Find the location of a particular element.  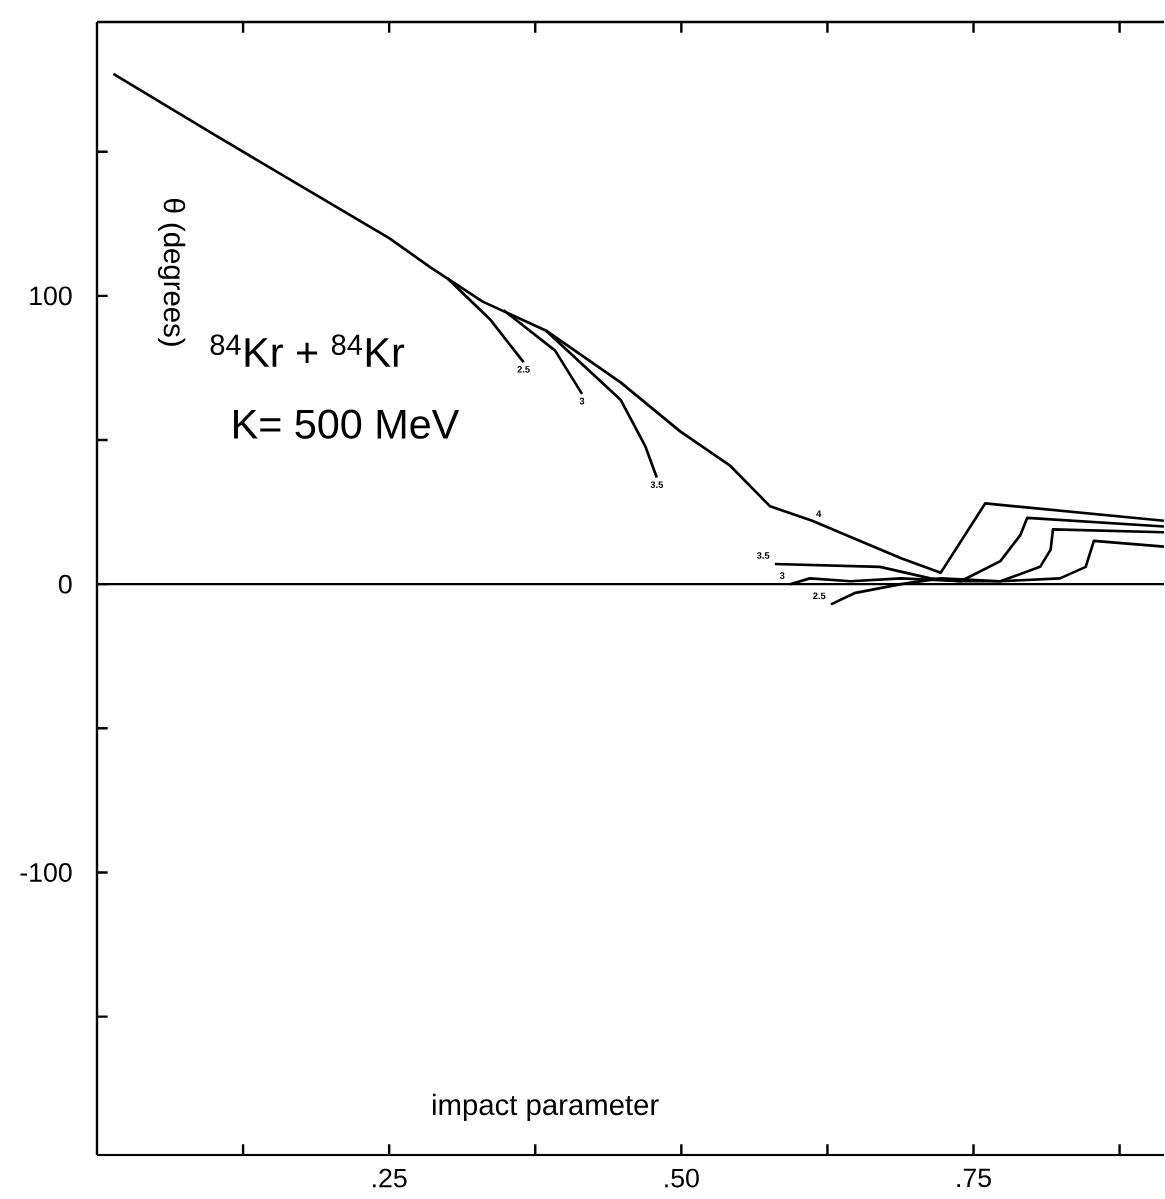

y-tick-label: -100 is located at coordinates (46, 872).